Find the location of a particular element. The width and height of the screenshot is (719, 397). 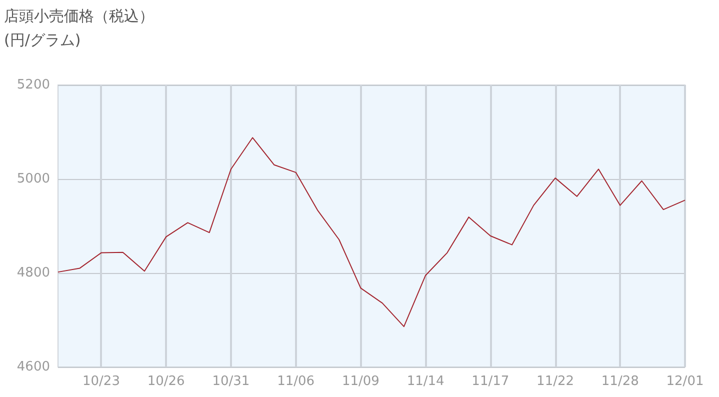

x-tick-label: 11/17 is located at coordinates (491, 381).